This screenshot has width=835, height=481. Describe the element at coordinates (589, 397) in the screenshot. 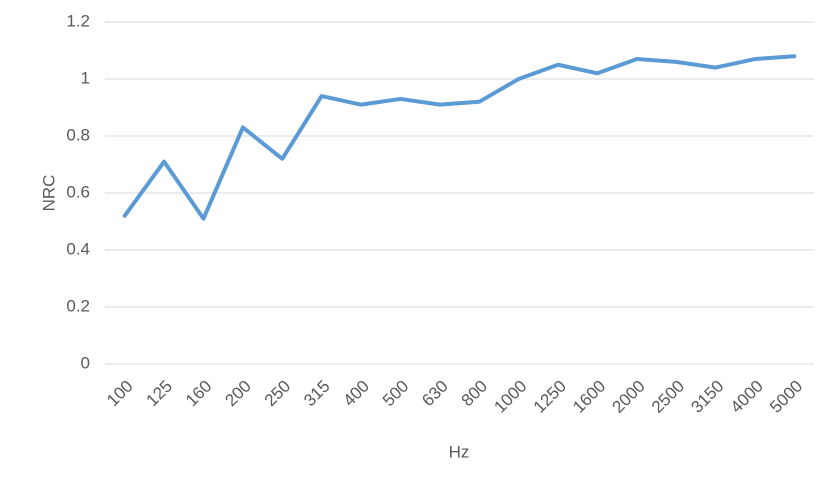

I see `x-tick-label: 1600` at that location.